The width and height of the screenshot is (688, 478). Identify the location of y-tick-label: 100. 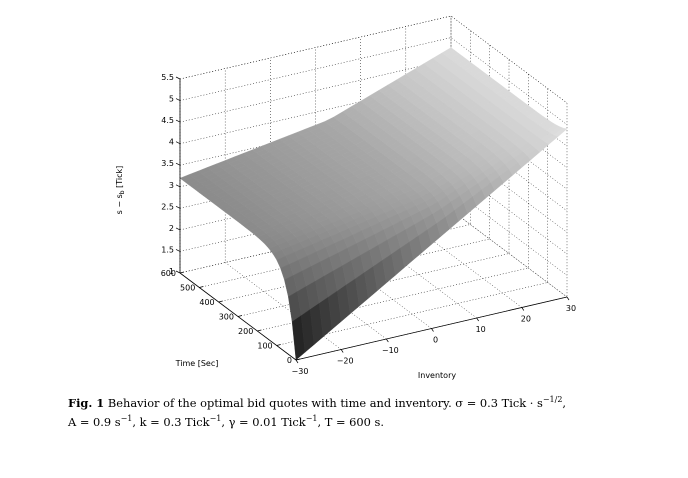
(264, 346).